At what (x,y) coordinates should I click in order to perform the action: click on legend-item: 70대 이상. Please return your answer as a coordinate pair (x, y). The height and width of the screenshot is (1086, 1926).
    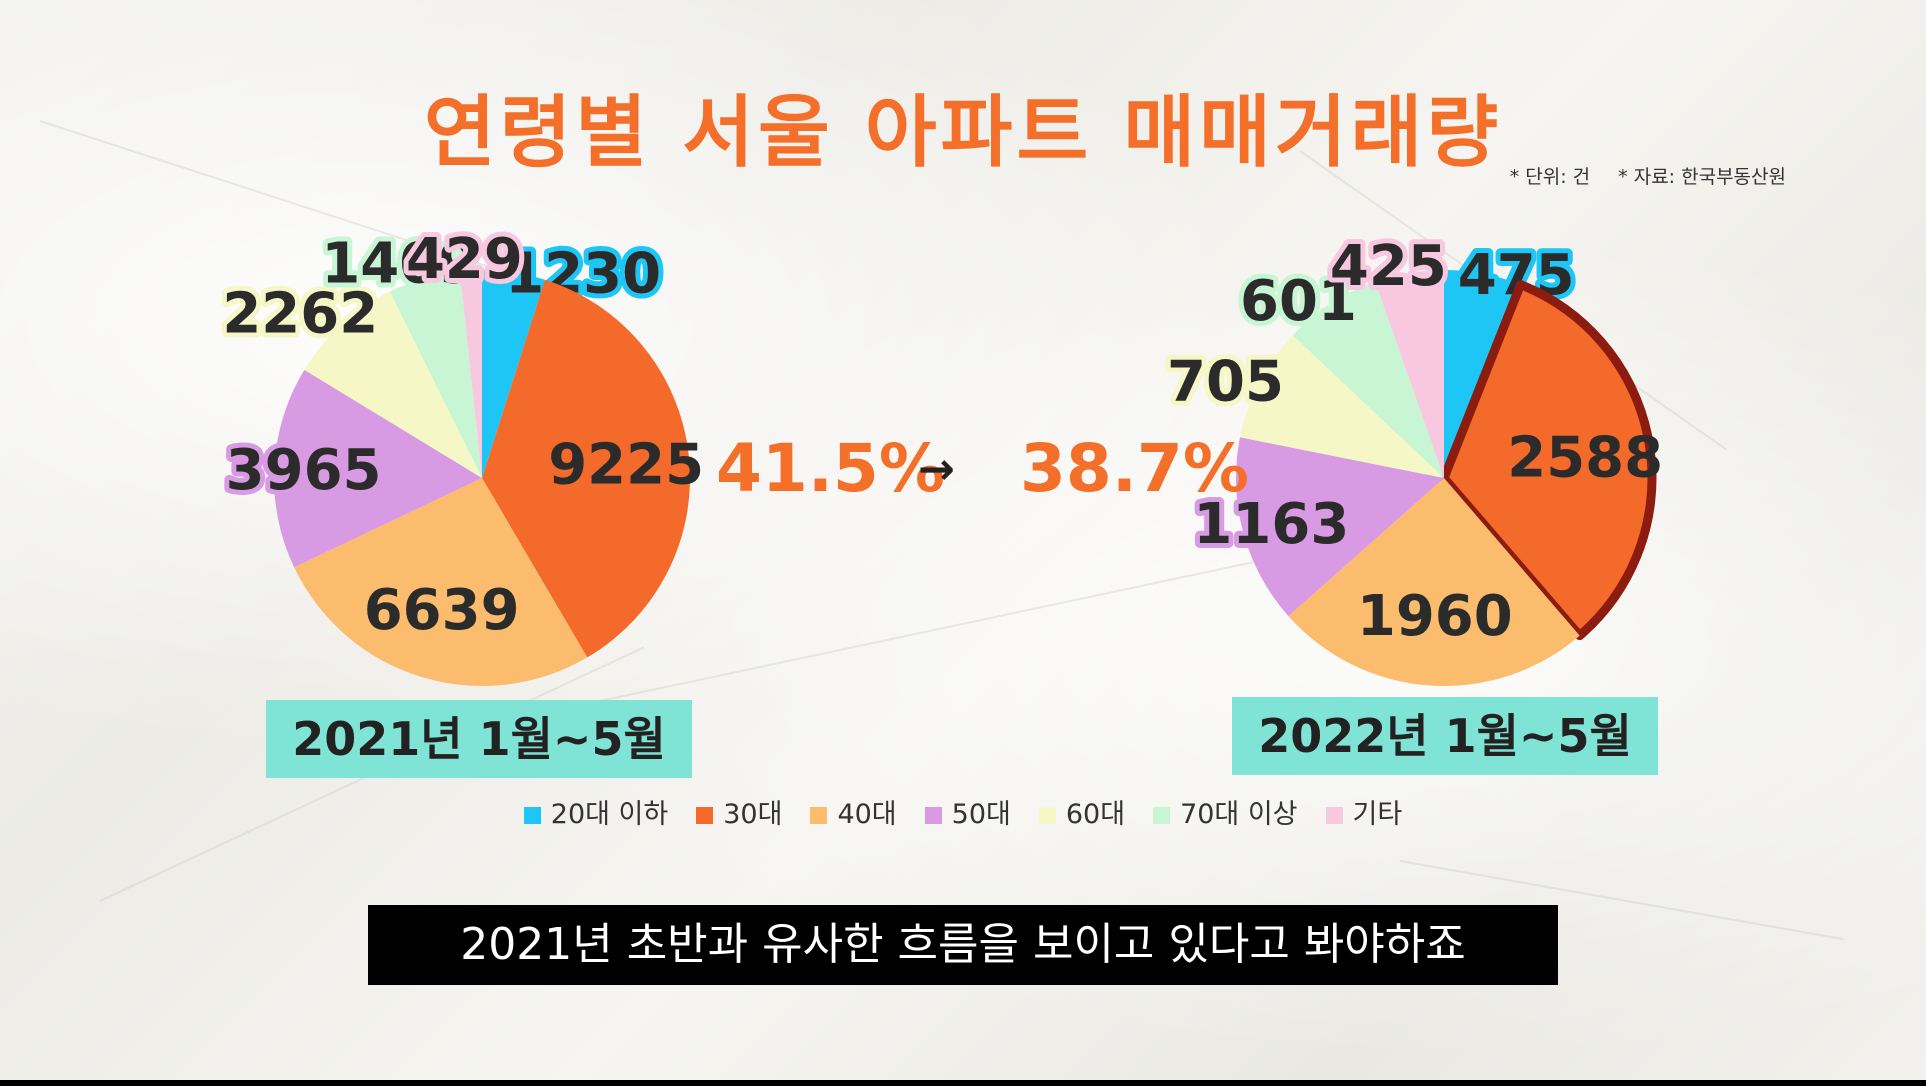
    Looking at the image, I should click on (1225, 811).